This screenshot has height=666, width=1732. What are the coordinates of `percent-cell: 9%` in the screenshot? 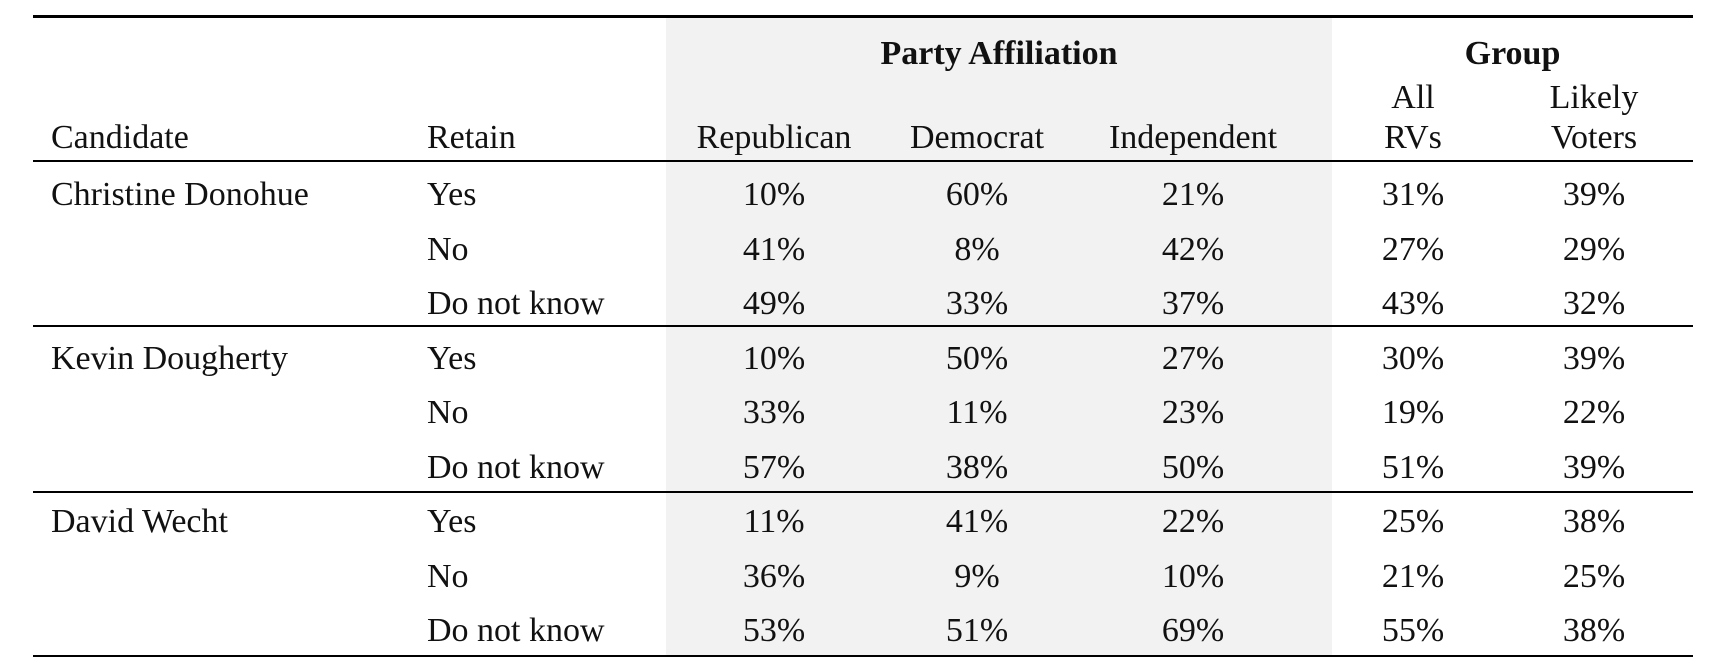 It's located at (977, 576).